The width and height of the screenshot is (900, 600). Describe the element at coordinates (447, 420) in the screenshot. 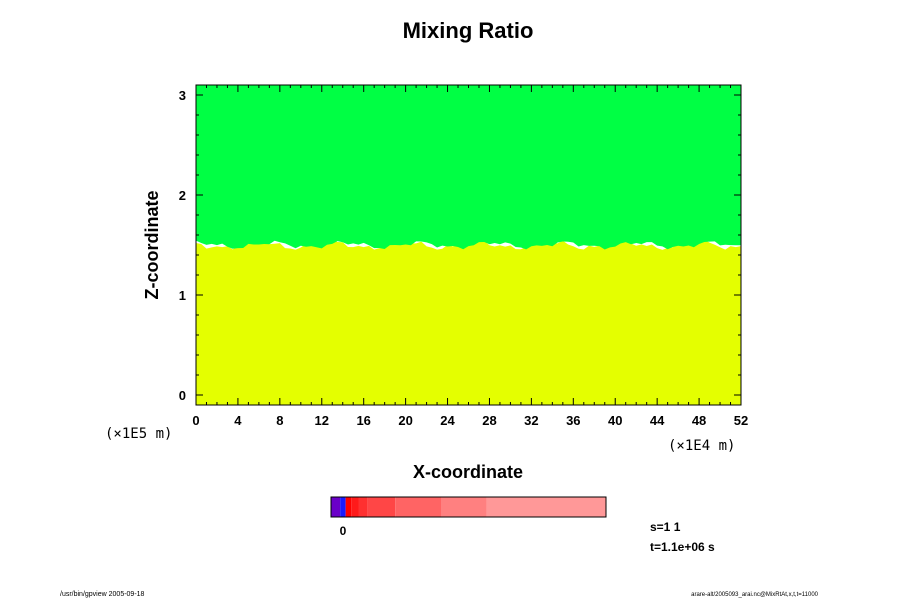

I see `x-tick-label: 24` at that location.